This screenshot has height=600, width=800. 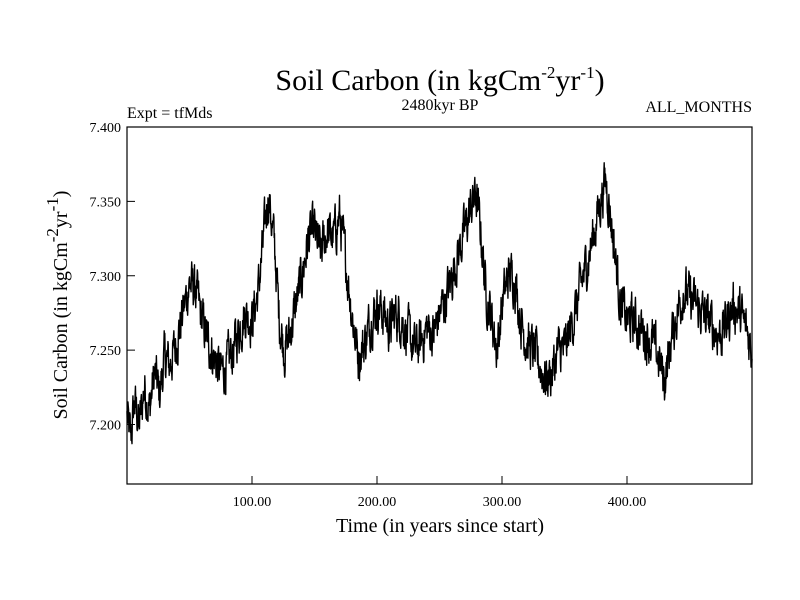 What do you see at coordinates (106, 426) in the screenshot?
I see `y-tick-label: 7.200` at bounding box center [106, 426].